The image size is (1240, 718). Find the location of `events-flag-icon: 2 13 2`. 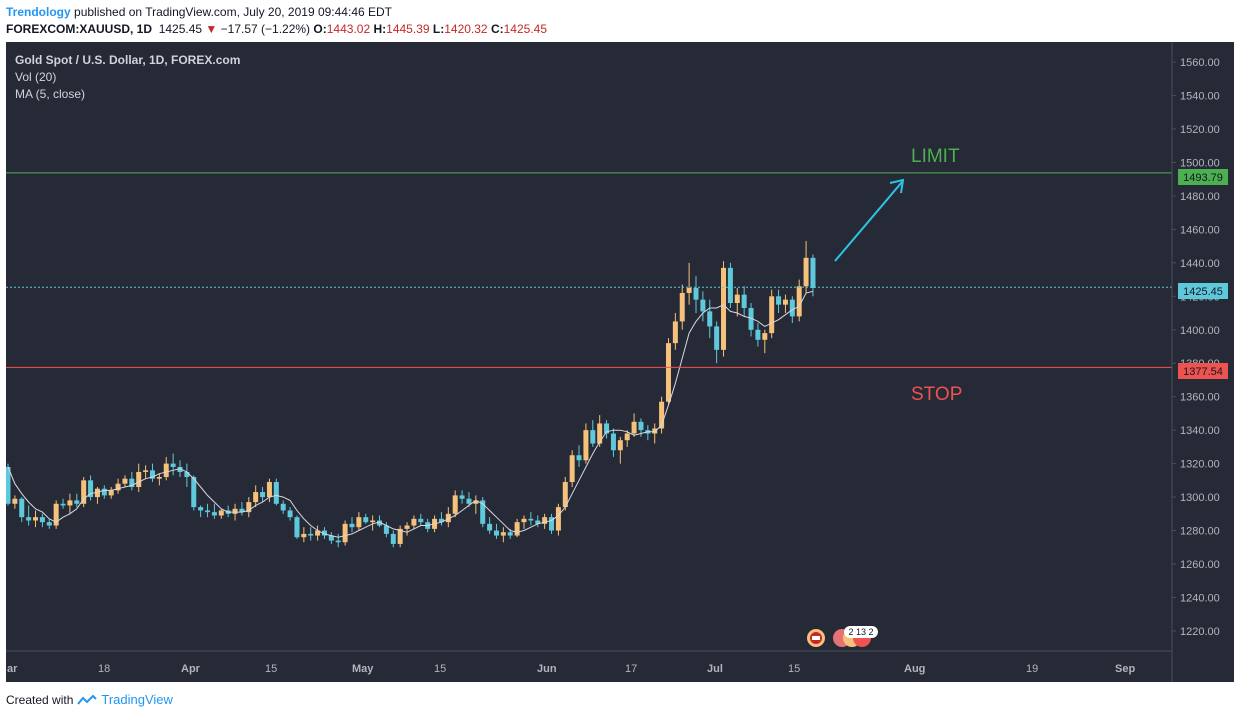

events-flag-icon: 2 13 2 is located at coordinates (855, 636).